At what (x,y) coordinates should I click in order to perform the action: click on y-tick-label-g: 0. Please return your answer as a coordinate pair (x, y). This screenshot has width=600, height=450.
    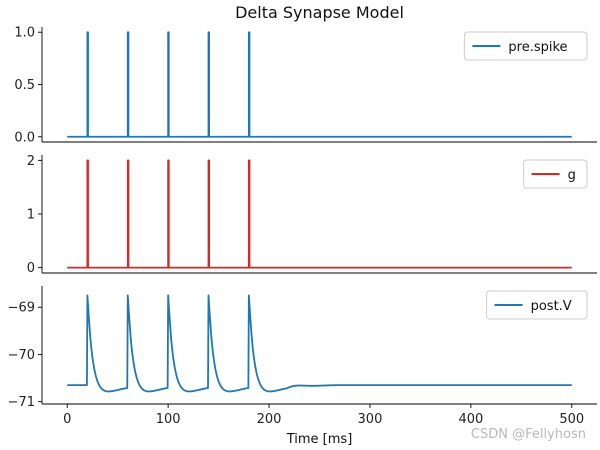
    Looking at the image, I should click on (31, 268).